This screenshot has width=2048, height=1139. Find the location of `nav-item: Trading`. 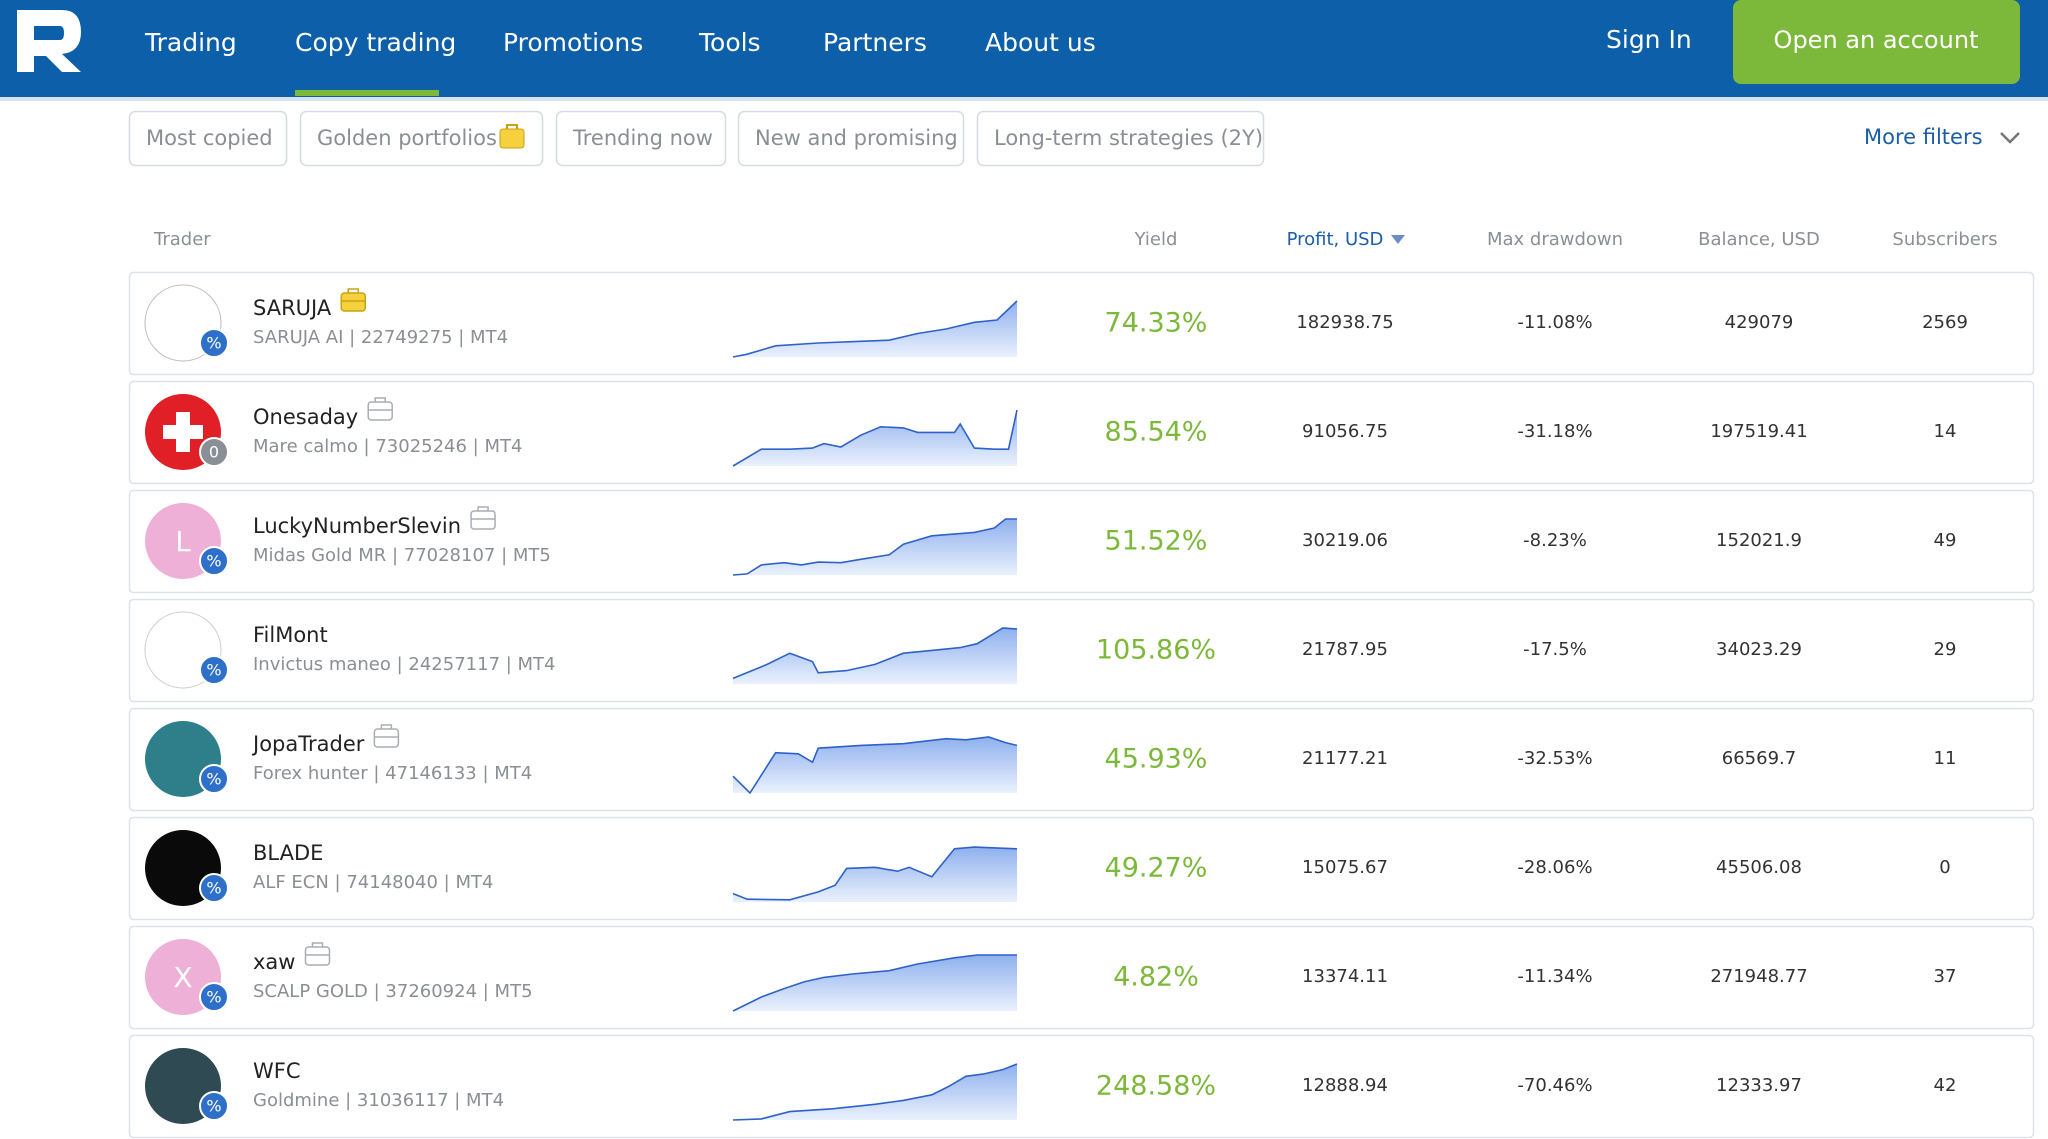

nav-item: Trading is located at coordinates (190, 42).